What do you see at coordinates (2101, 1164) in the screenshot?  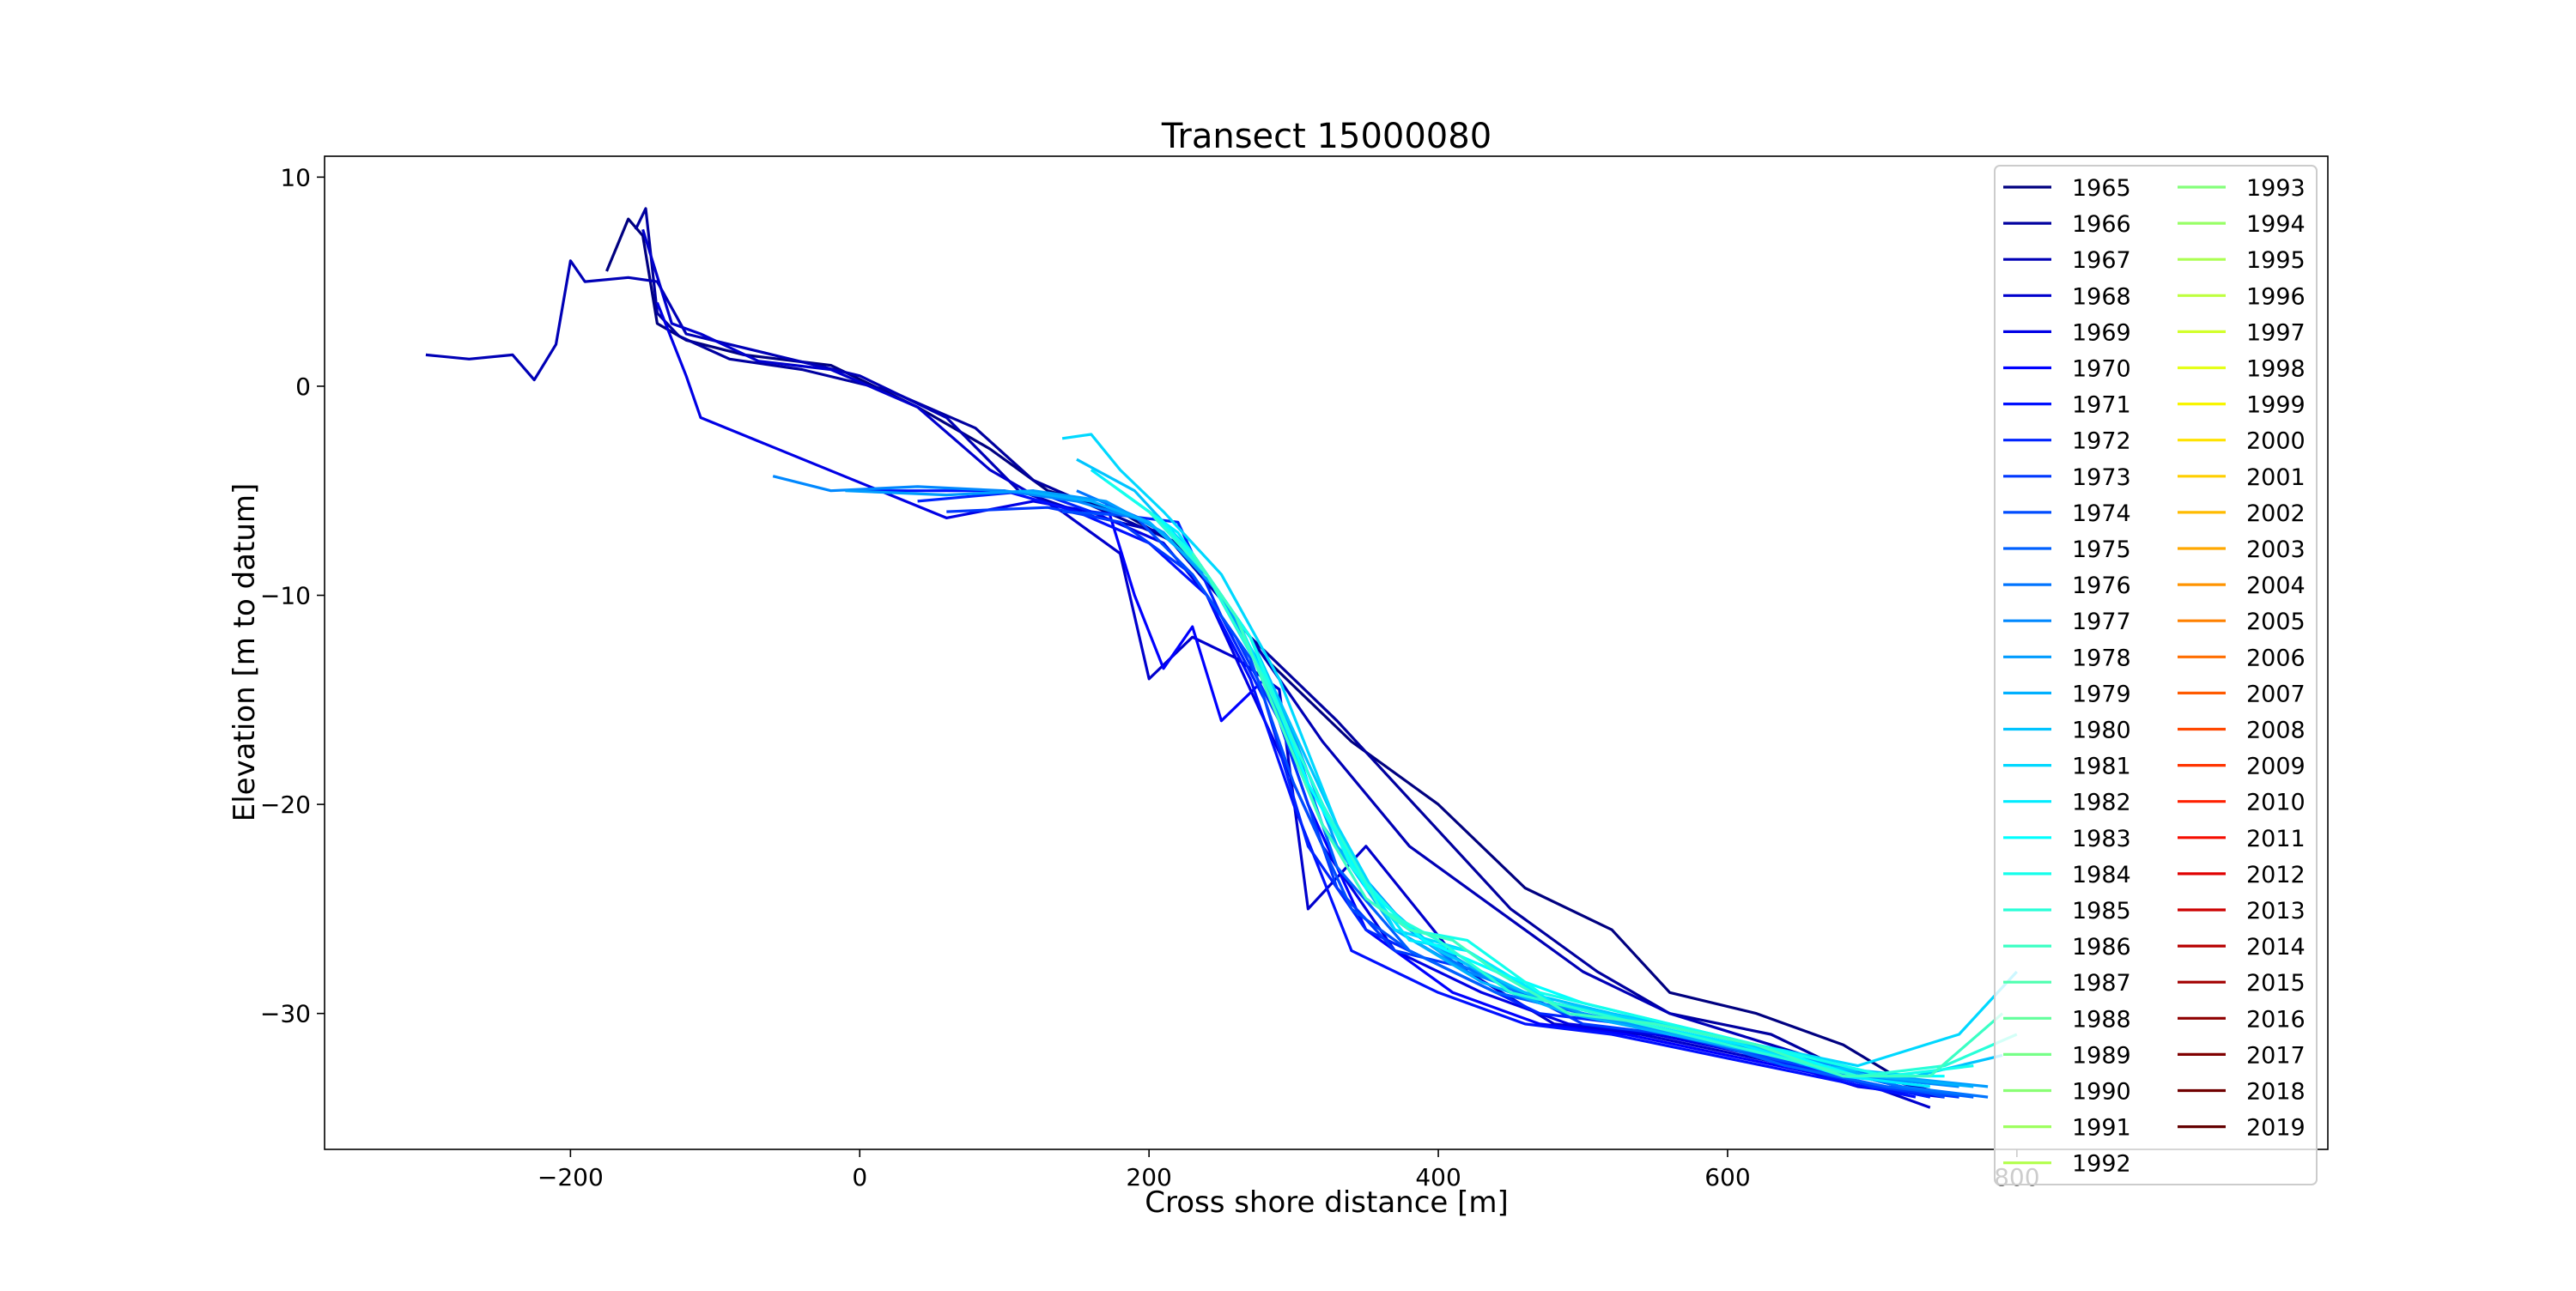 I see `legend-label-1992: 1992` at bounding box center [2101, 1164].